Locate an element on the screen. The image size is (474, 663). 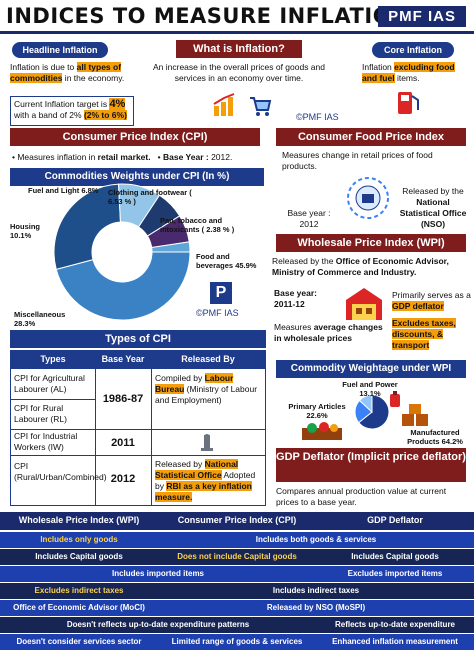
warehouse-icon is located at coordinates (364, 304).